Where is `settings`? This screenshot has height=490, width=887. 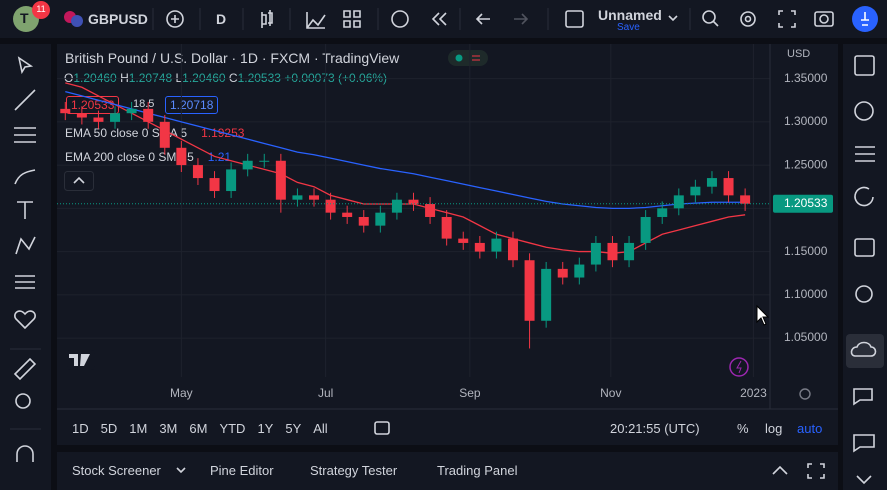 settings is located at coordinates (748, 19).